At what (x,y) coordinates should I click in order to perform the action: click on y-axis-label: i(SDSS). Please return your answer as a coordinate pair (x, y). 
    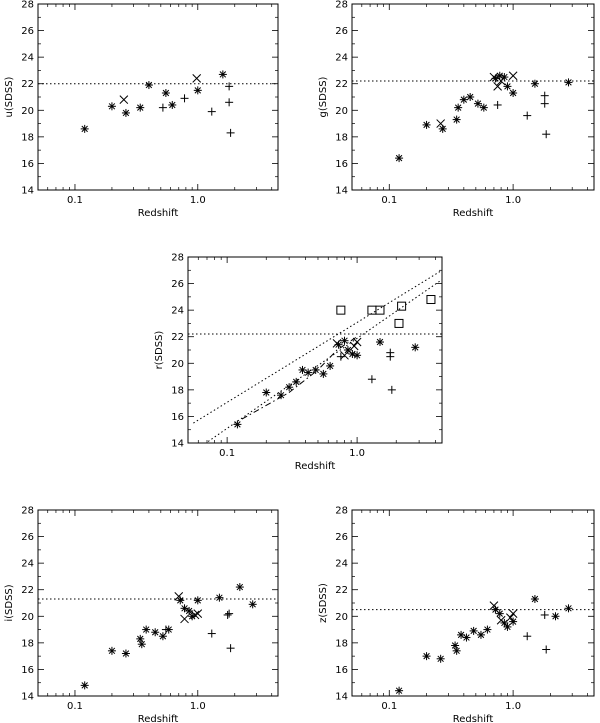
    Looking at the image, I should click on (9, 602).